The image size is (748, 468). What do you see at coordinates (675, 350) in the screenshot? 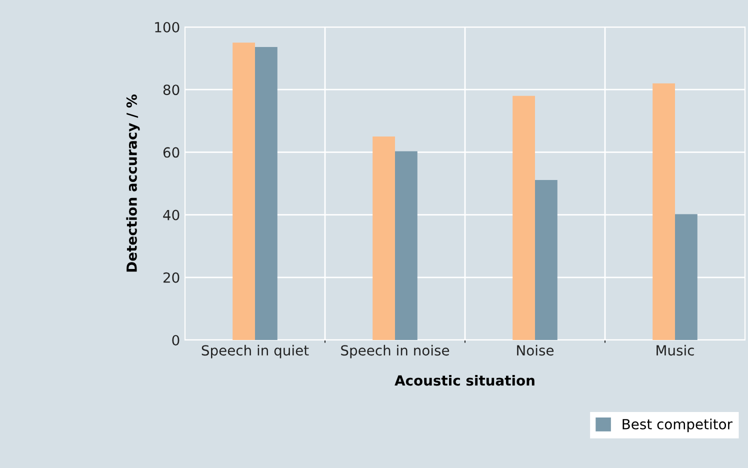
I see `x-tick-label: Music` at bounding box center [675, 350].